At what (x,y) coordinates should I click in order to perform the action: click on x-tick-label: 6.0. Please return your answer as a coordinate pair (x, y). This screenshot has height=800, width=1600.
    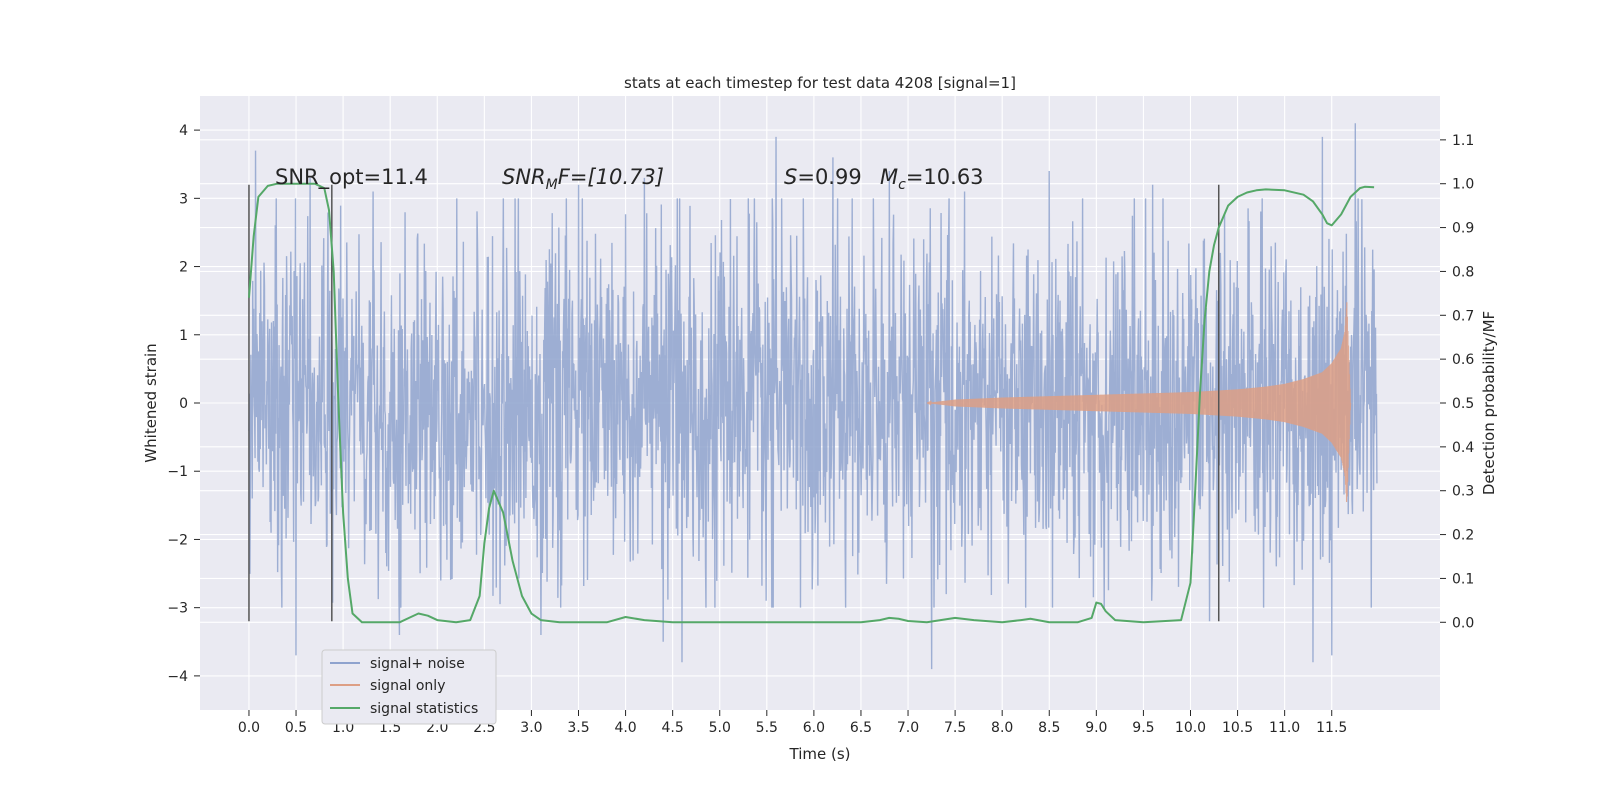
    Looking at the image, I should click on (814, 728).